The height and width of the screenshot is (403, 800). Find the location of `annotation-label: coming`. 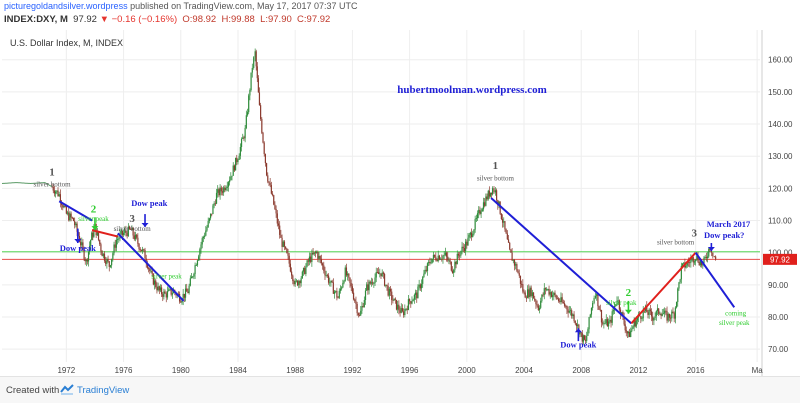

annotation-label: coming is located at coordinates (735, 313).